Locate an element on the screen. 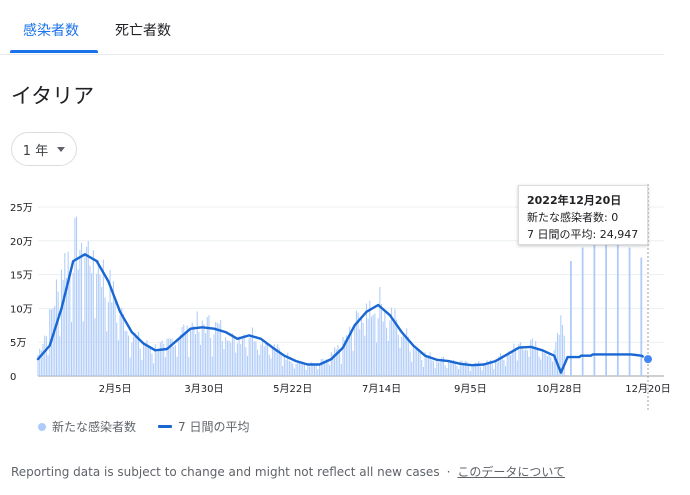 The height and width of the screenshot is (495, 690). chart-tooltip: 2022年12月20日 新たな感染者数: 0 7 日間の平均: 24,947 is located at coordinates (583, 215).